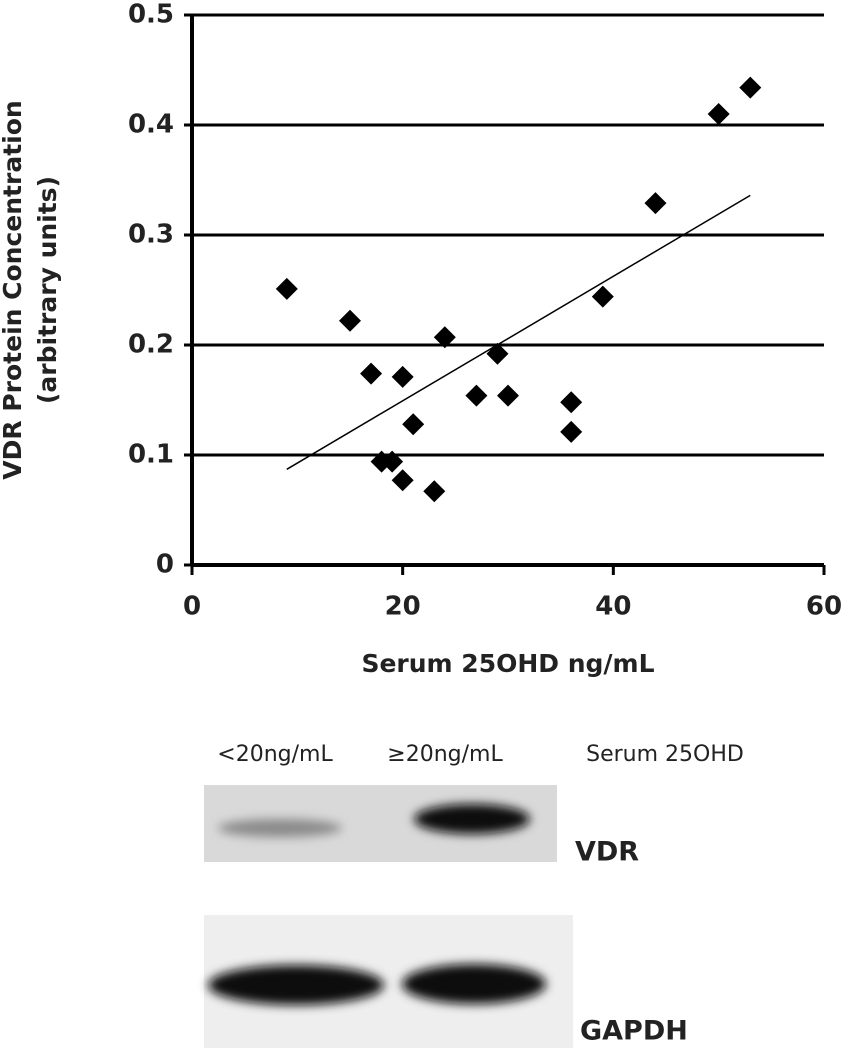 The width and height of the screenshot is (845, 1050). Describe the element at coordinates (380, 823) in the screenshot. I see `blot-vdr` at that location.